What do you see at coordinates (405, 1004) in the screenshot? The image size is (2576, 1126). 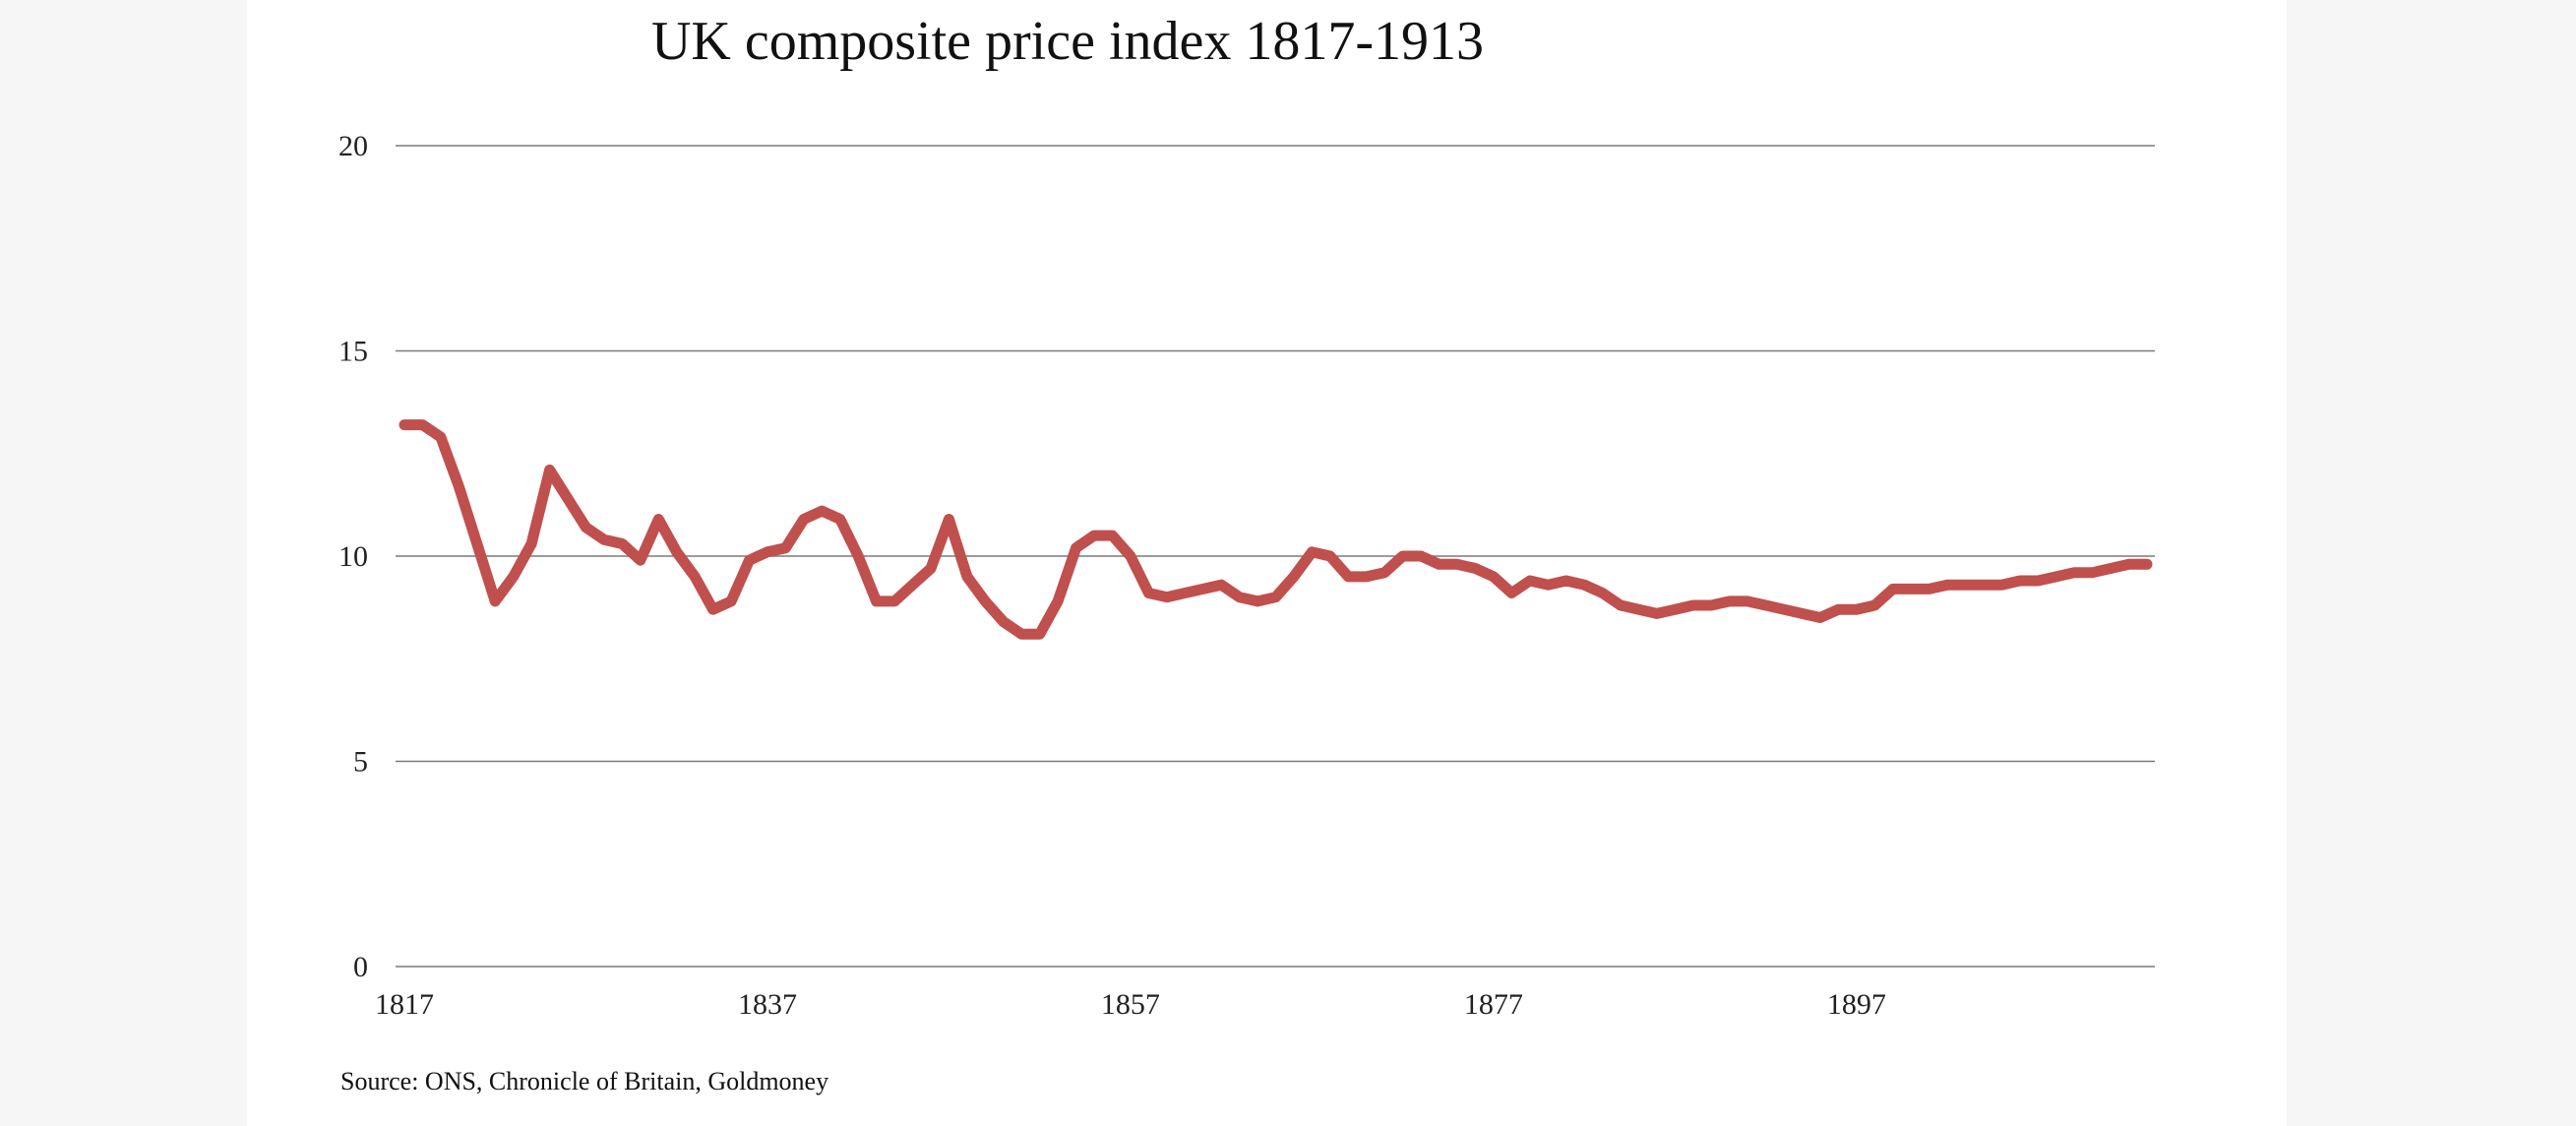 I see `x-tick-label-1817: 1817` at bounding box center [405, 1004].